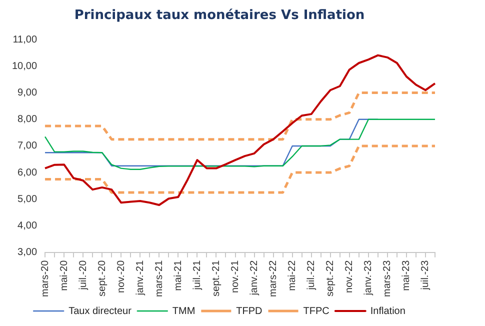 Image resolution: width=485 pixels, height=326 pixels. What do you see at coordinates (197, 275) in the screenshot?
I see `x-tick-label: juil.-21` at bounding box center [197, 275].